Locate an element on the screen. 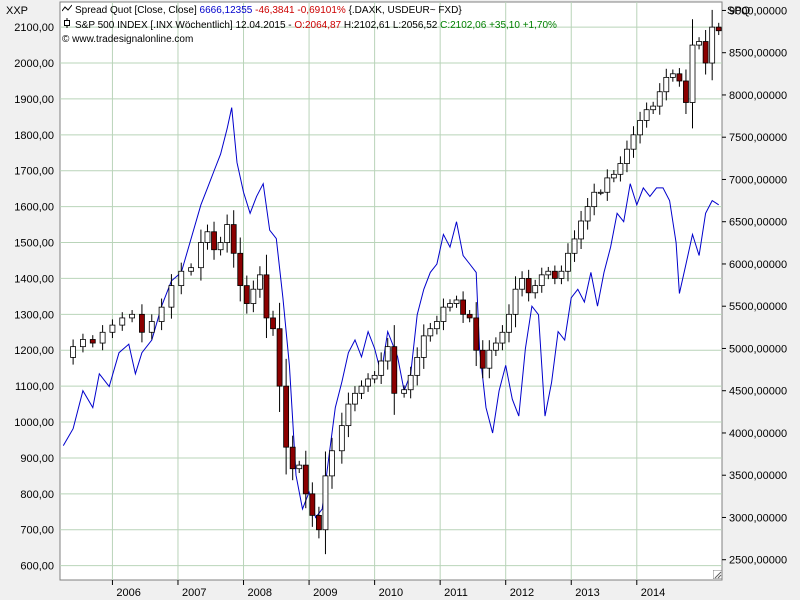 This screenshot has height=600, width=800. left-tick-label: 1400,00 is located at coordinates (34, 279).